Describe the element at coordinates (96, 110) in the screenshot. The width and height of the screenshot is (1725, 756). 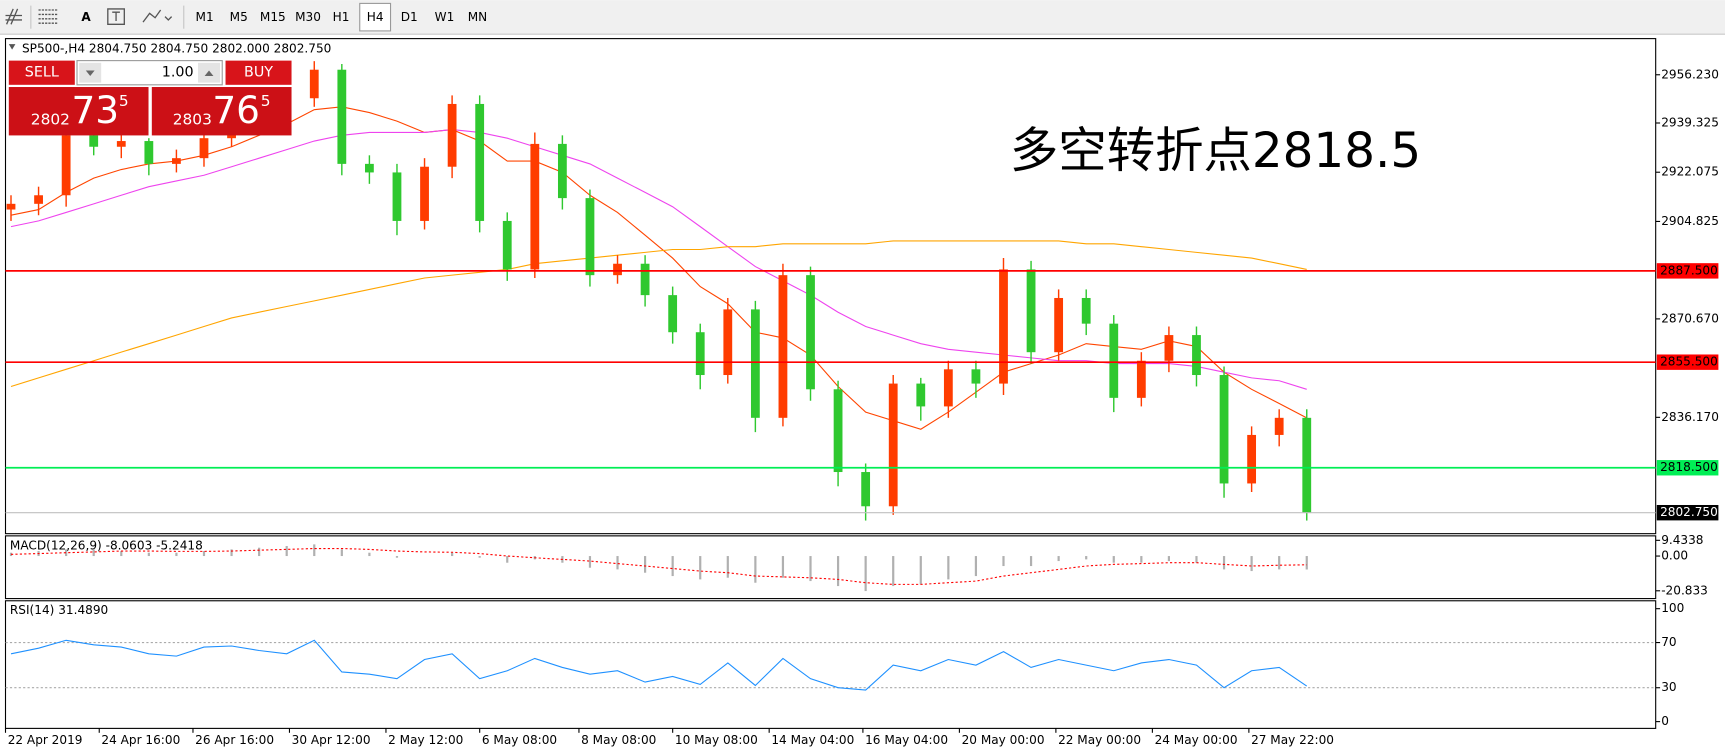
I see `bid-pips: 73` at that location.